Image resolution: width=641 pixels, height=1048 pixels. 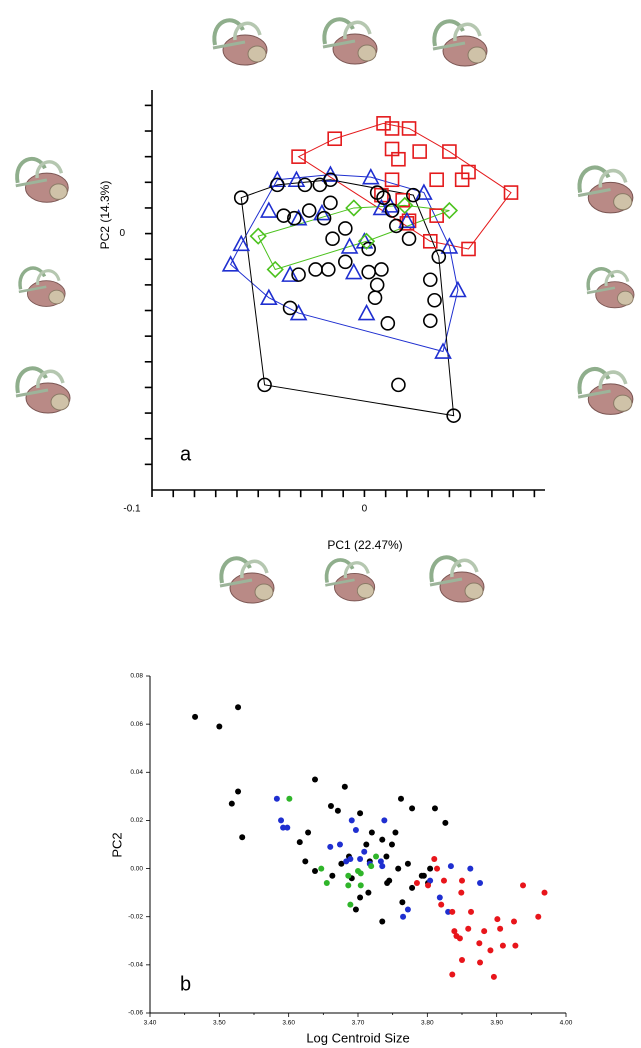 What do you see at coordinates (566, 1023) in the screenshot?
I see `x-tick-label: 4.00` at bounding box center [566, 1023].